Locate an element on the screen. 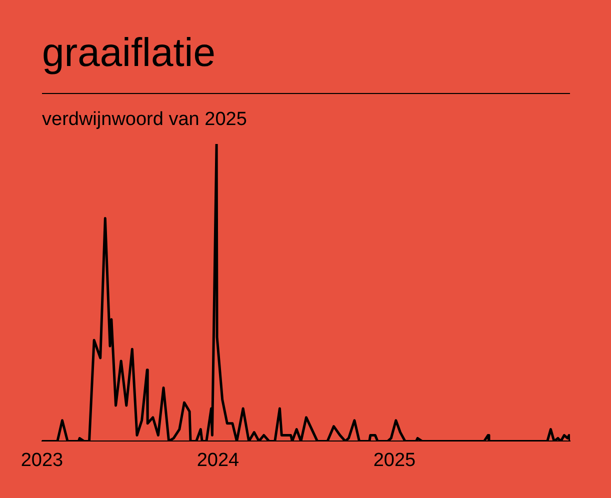 Image resolution: width=611 pixels, height=498 pixels. chart-title: graaiflatie is located at coordinates (129, 53).